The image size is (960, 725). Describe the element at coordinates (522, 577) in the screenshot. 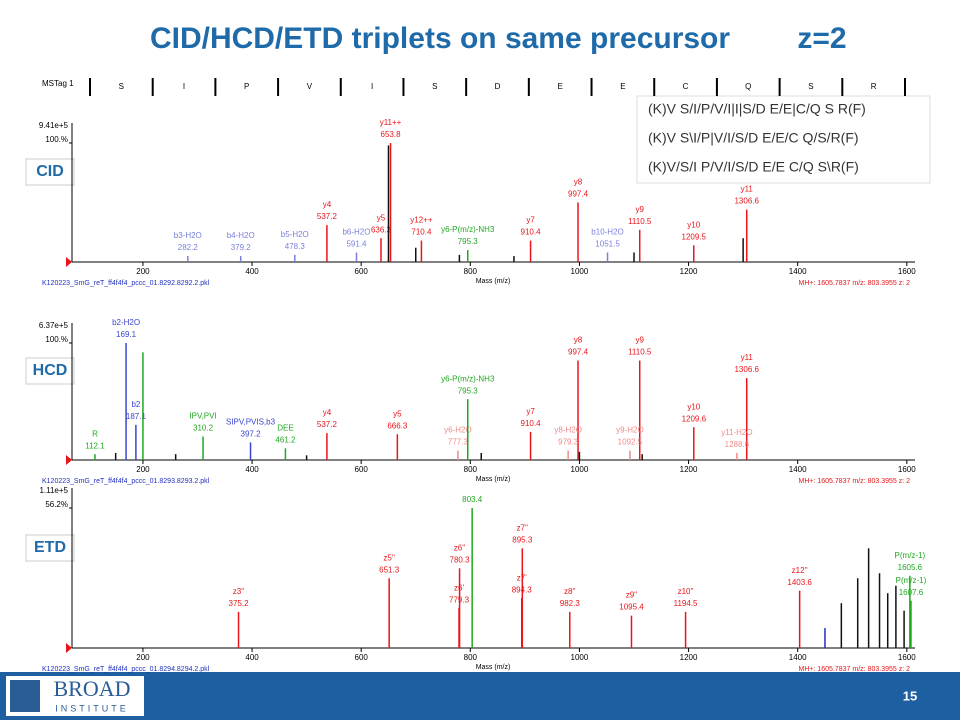

I see `peak-label: z7'` at that location.